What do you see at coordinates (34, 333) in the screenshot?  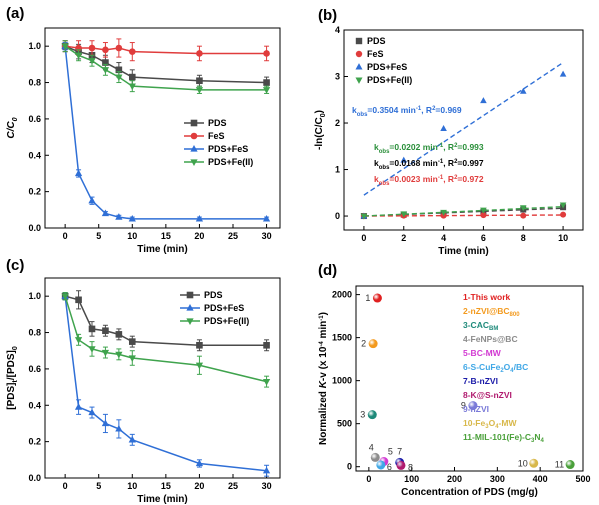 I see `y-tick-label: 0.8` at bounding box center [34, 333].